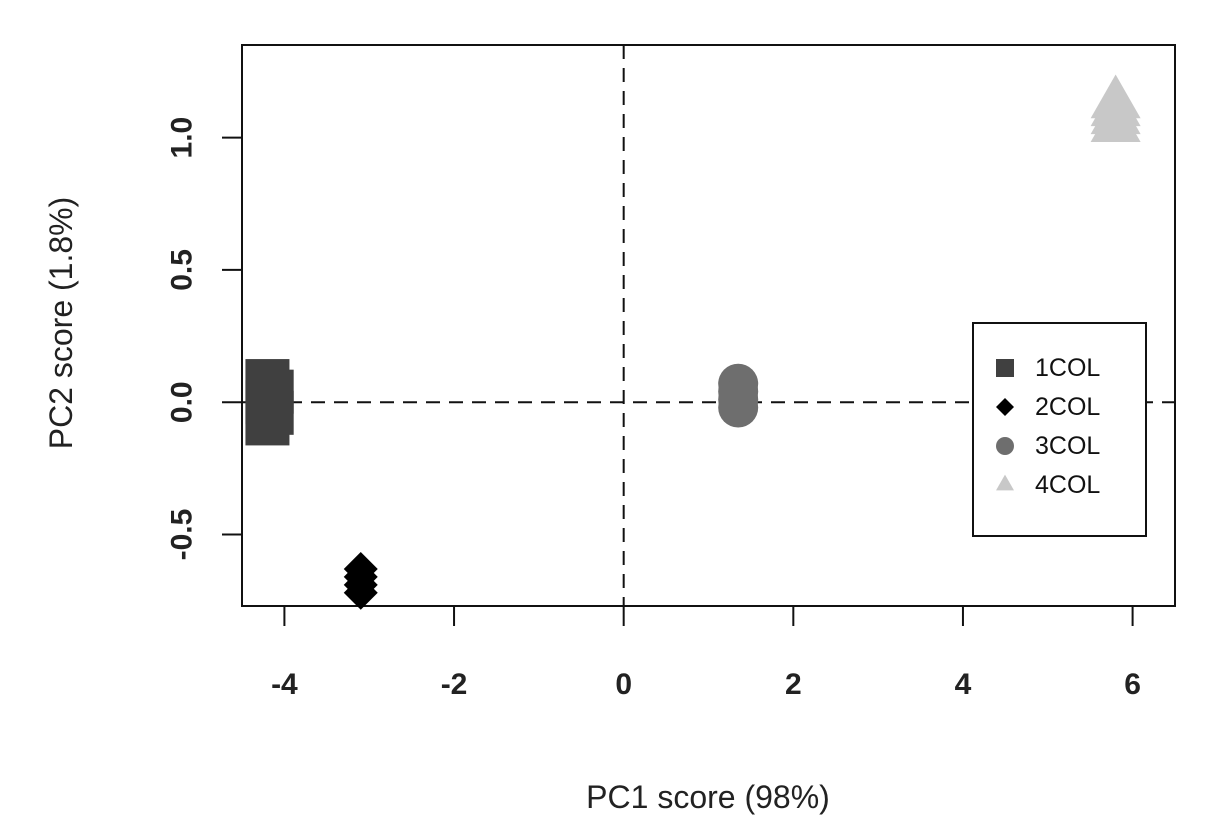 Image resolution: width=1206 pixels, height=828 pixels. Describe the element at coordinates (1067, 368) in the screenshot. I see `legend-label-1col: 1COL` at that location.